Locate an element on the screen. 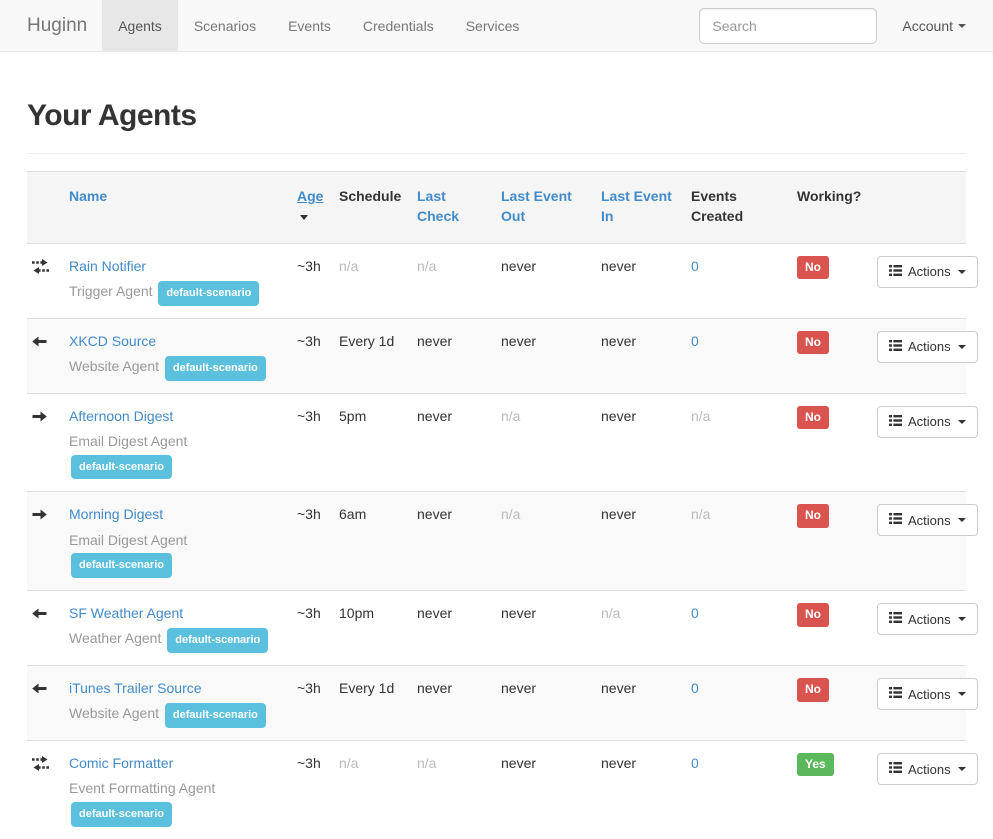 The image size is (993, 839). agent-type-label: Trigger Agent is located at coordinates (111, 290).